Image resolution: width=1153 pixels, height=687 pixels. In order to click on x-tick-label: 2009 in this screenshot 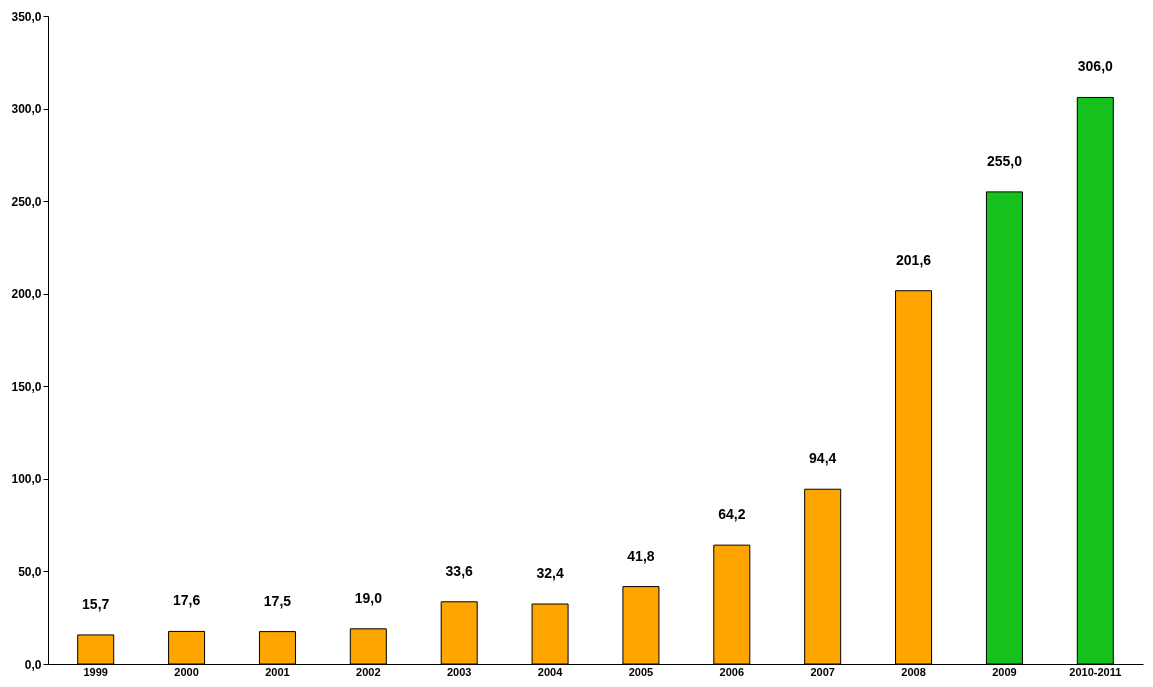, I will do `click(1004, 671)`.